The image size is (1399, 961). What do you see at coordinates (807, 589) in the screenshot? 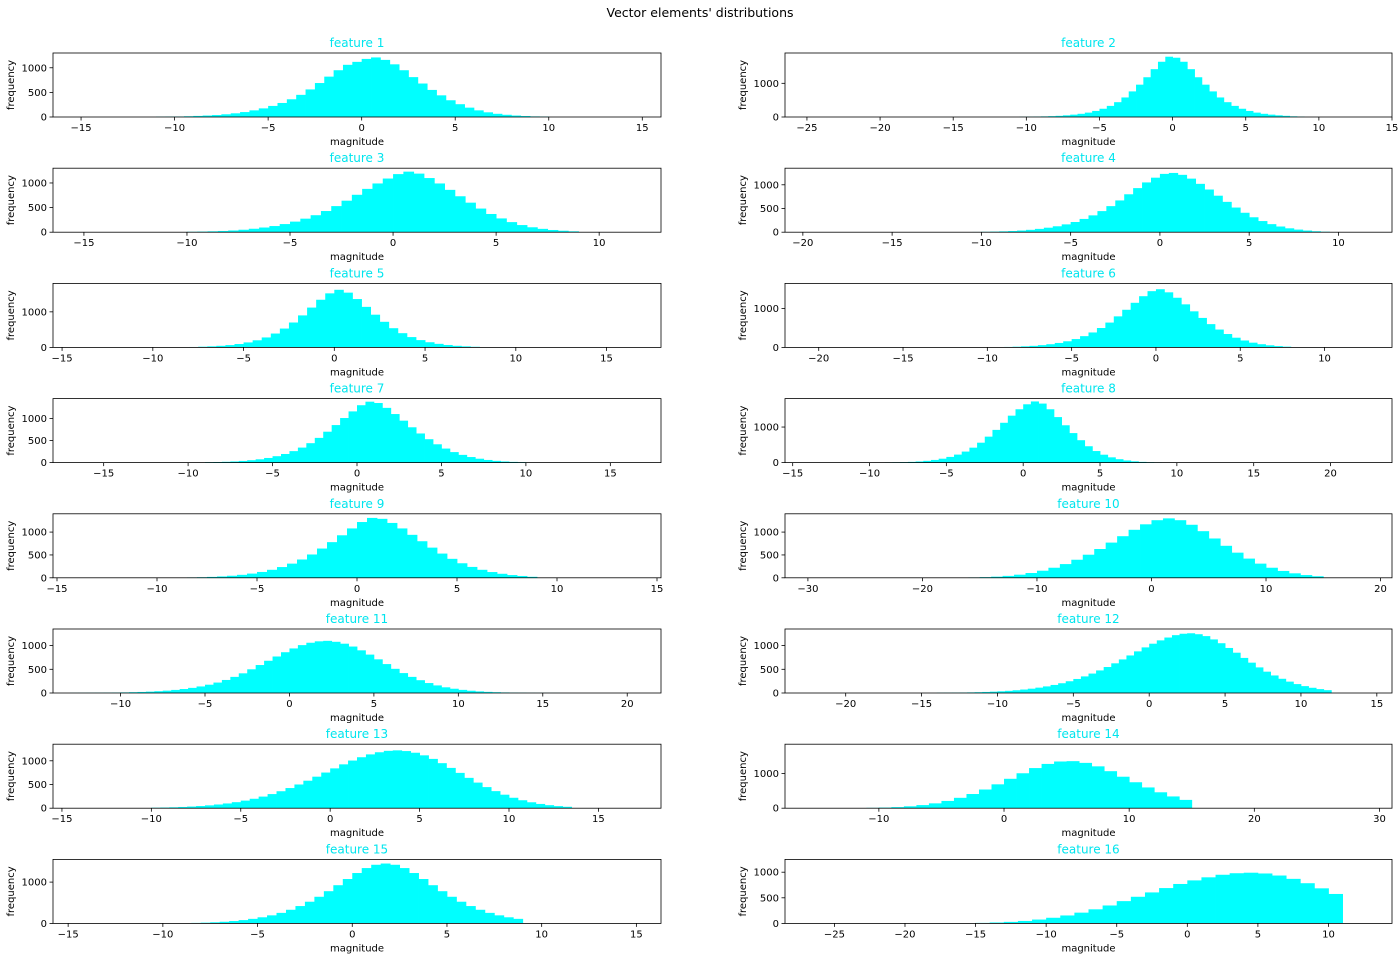
I see `x-tick-label: −30` at bounding box center [807, 589].